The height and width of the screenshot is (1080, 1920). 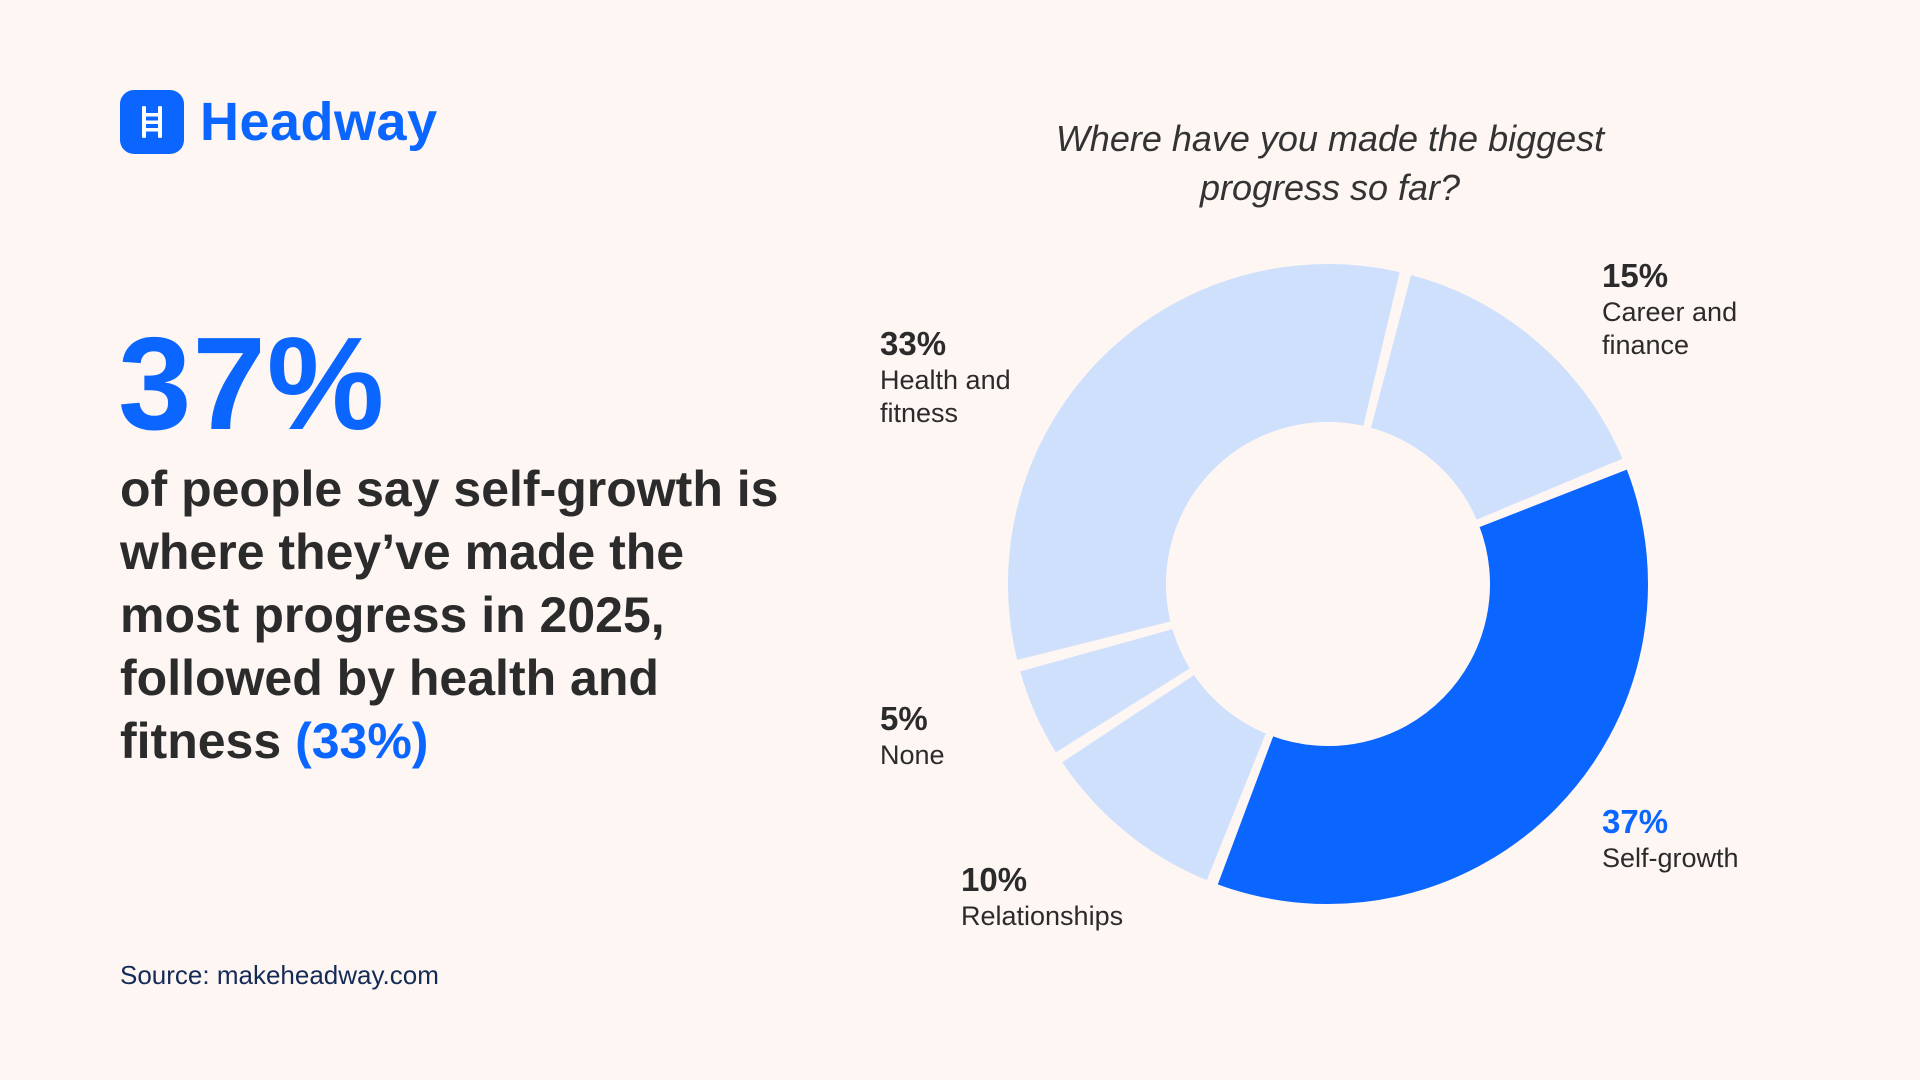 What do you see at coordinates (1204, 462) in the screenshot?
I see `donut-slice-health-and-fitness` at bounding box center [1204, 462].